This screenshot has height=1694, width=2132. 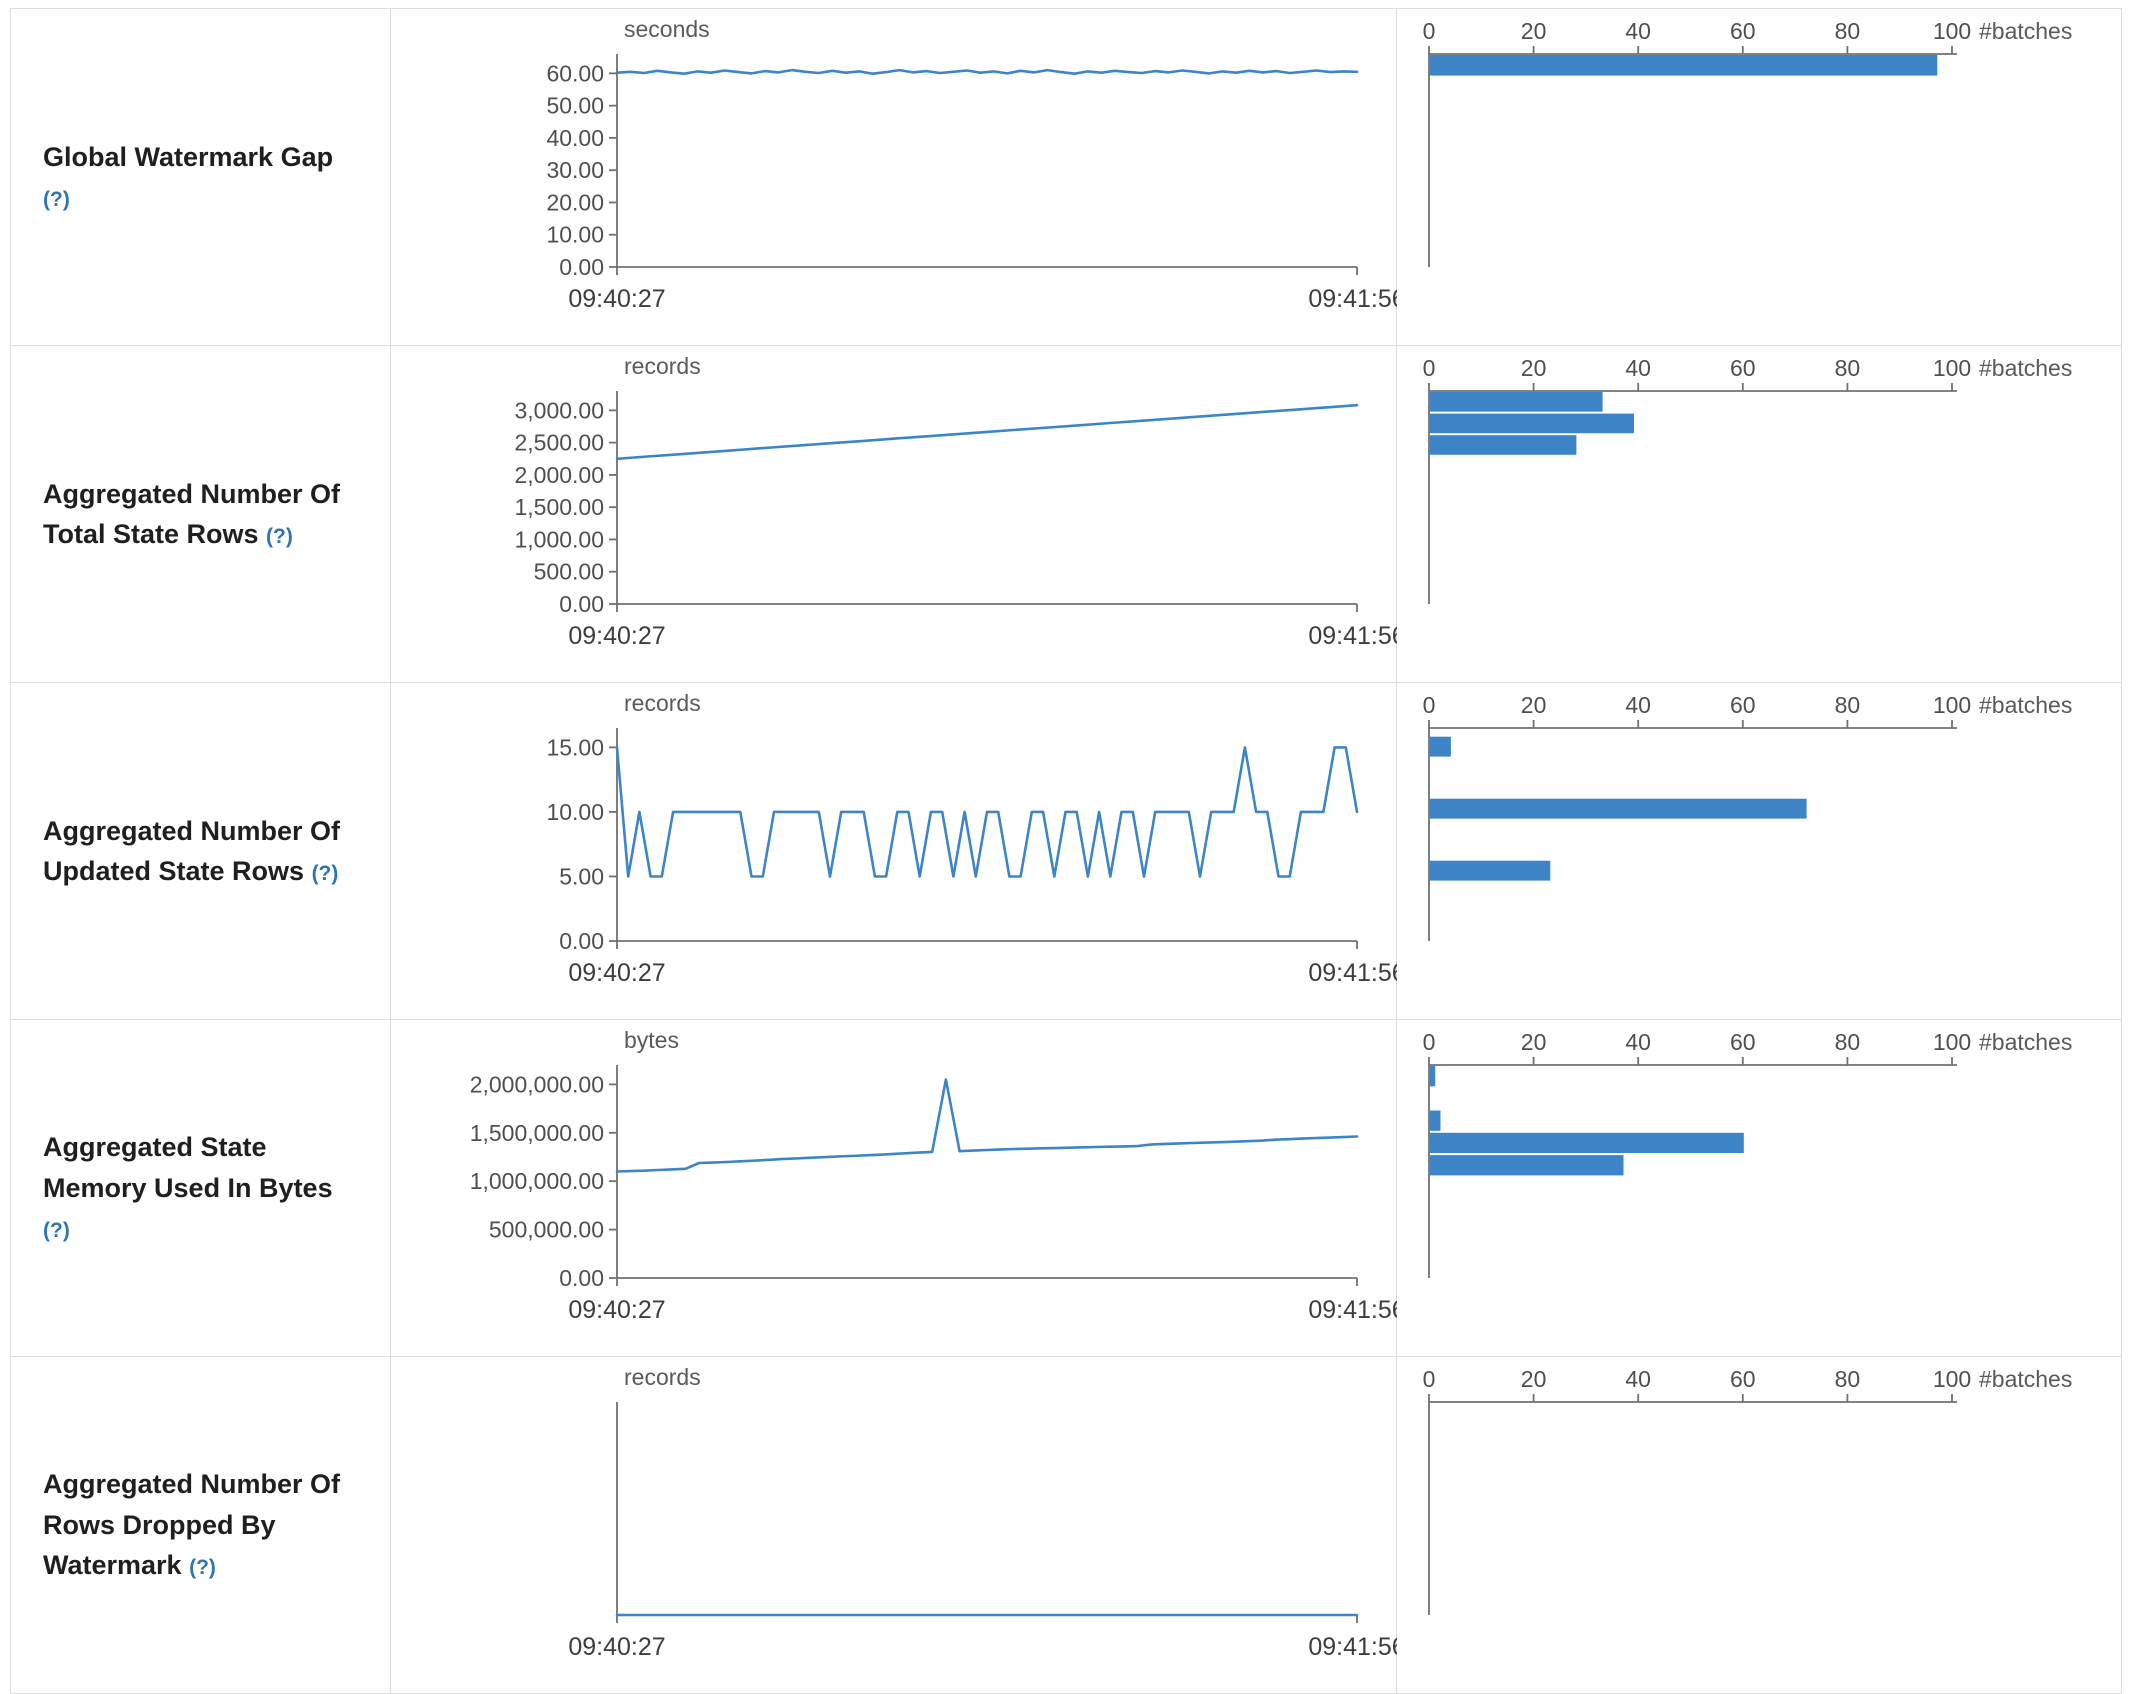 I want to click on metric-name-text: Aggregated Number Of Updated State Rows, so click(x=192, y=851).